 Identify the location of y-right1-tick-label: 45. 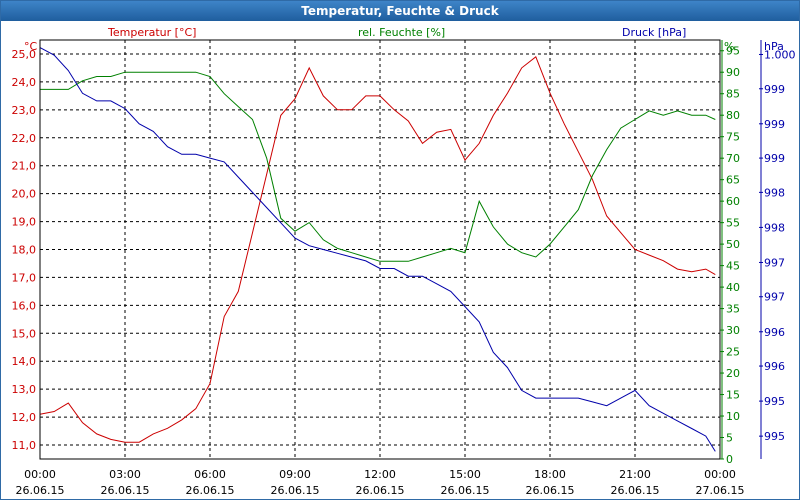
(733, 266).